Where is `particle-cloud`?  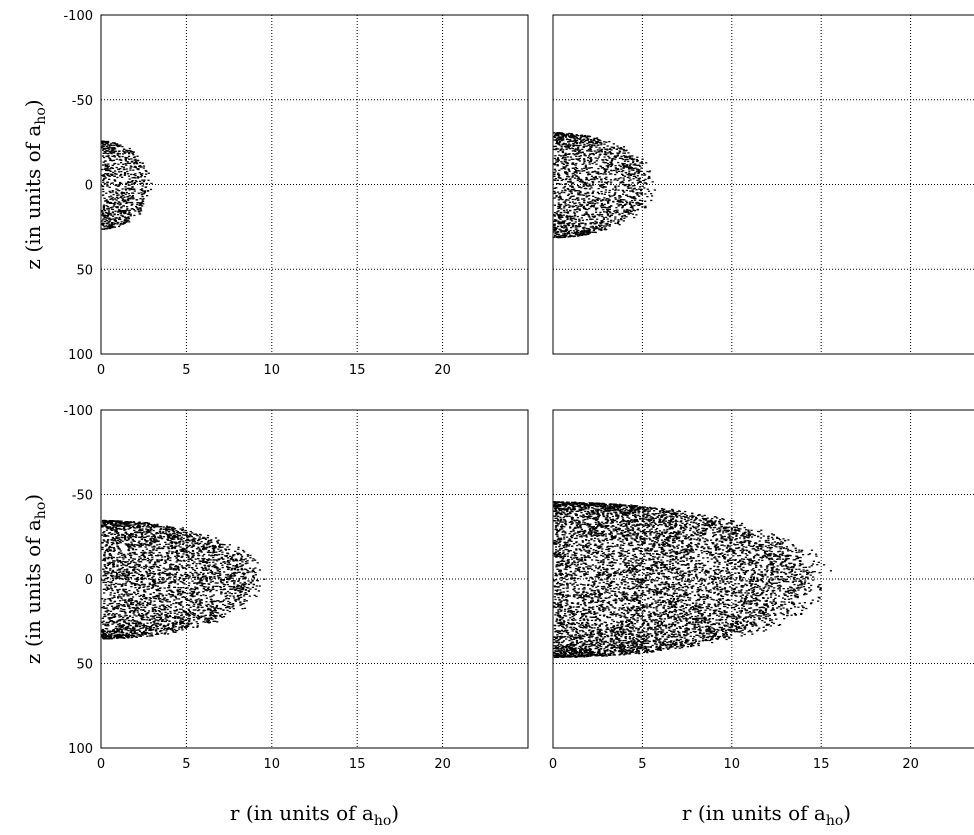 particle-cloud is located at coordinates (183, 579).